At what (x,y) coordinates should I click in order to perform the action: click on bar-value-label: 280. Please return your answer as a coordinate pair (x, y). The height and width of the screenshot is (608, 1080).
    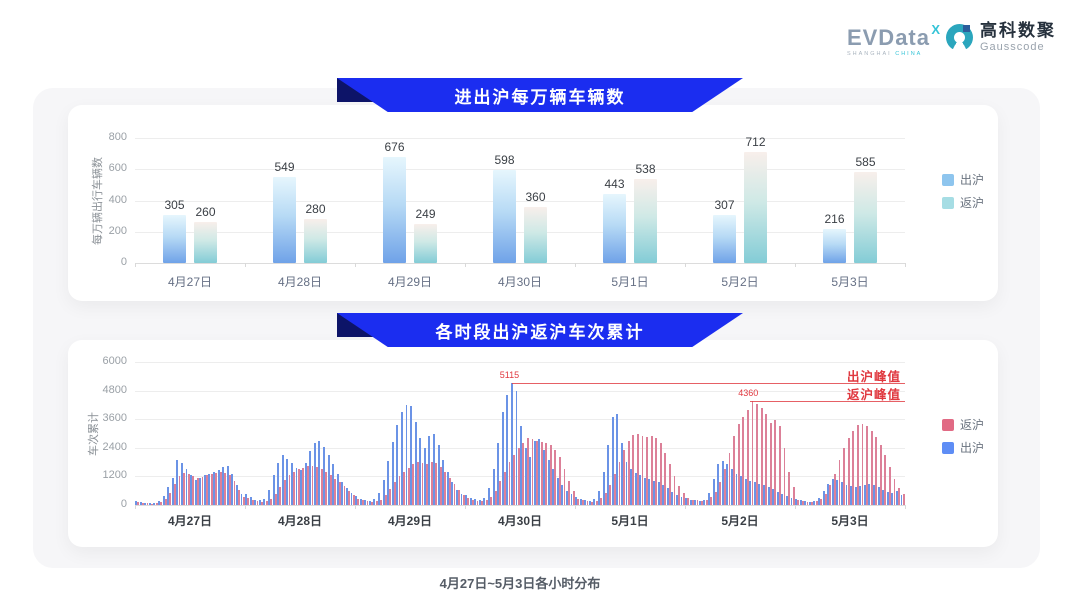
    Looking at the image, I should click on (315, 209).